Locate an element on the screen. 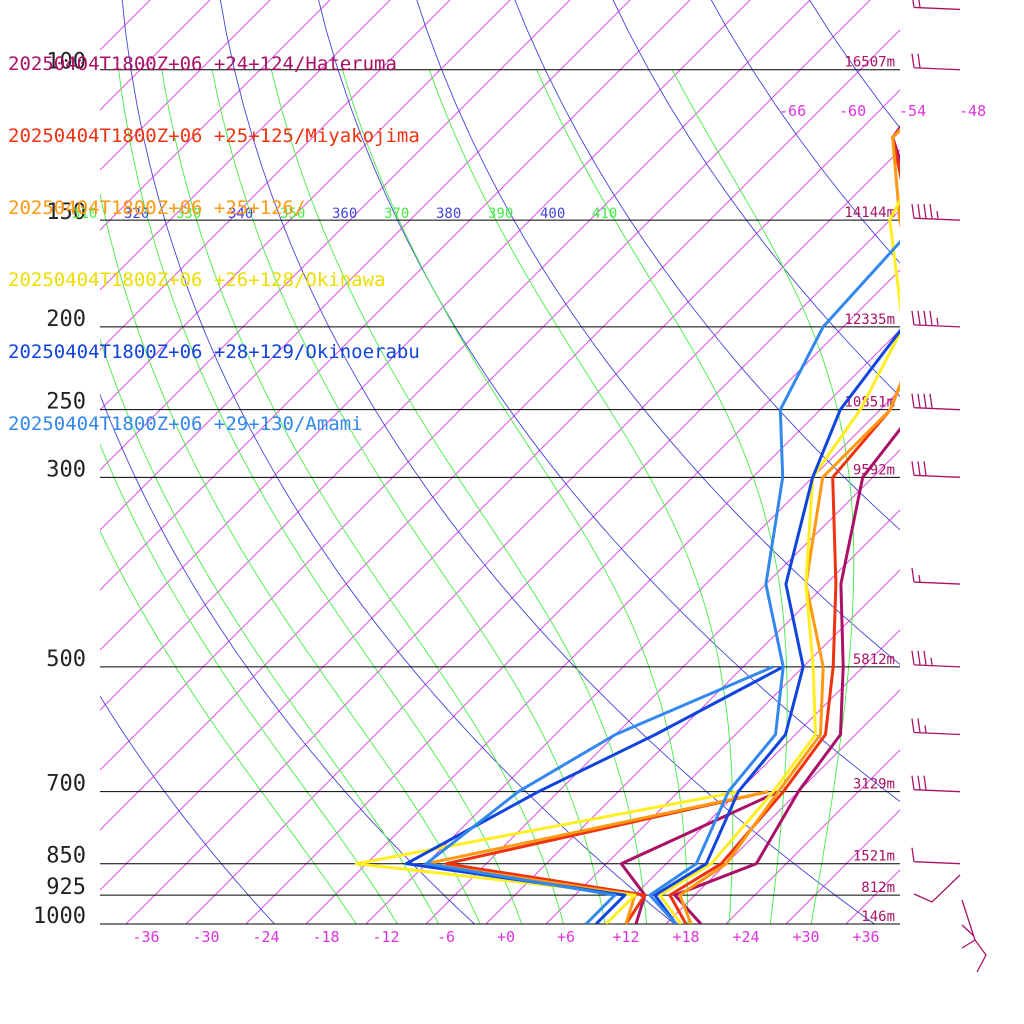  theta-label-400: 400 is located at coordinates (552, 214).